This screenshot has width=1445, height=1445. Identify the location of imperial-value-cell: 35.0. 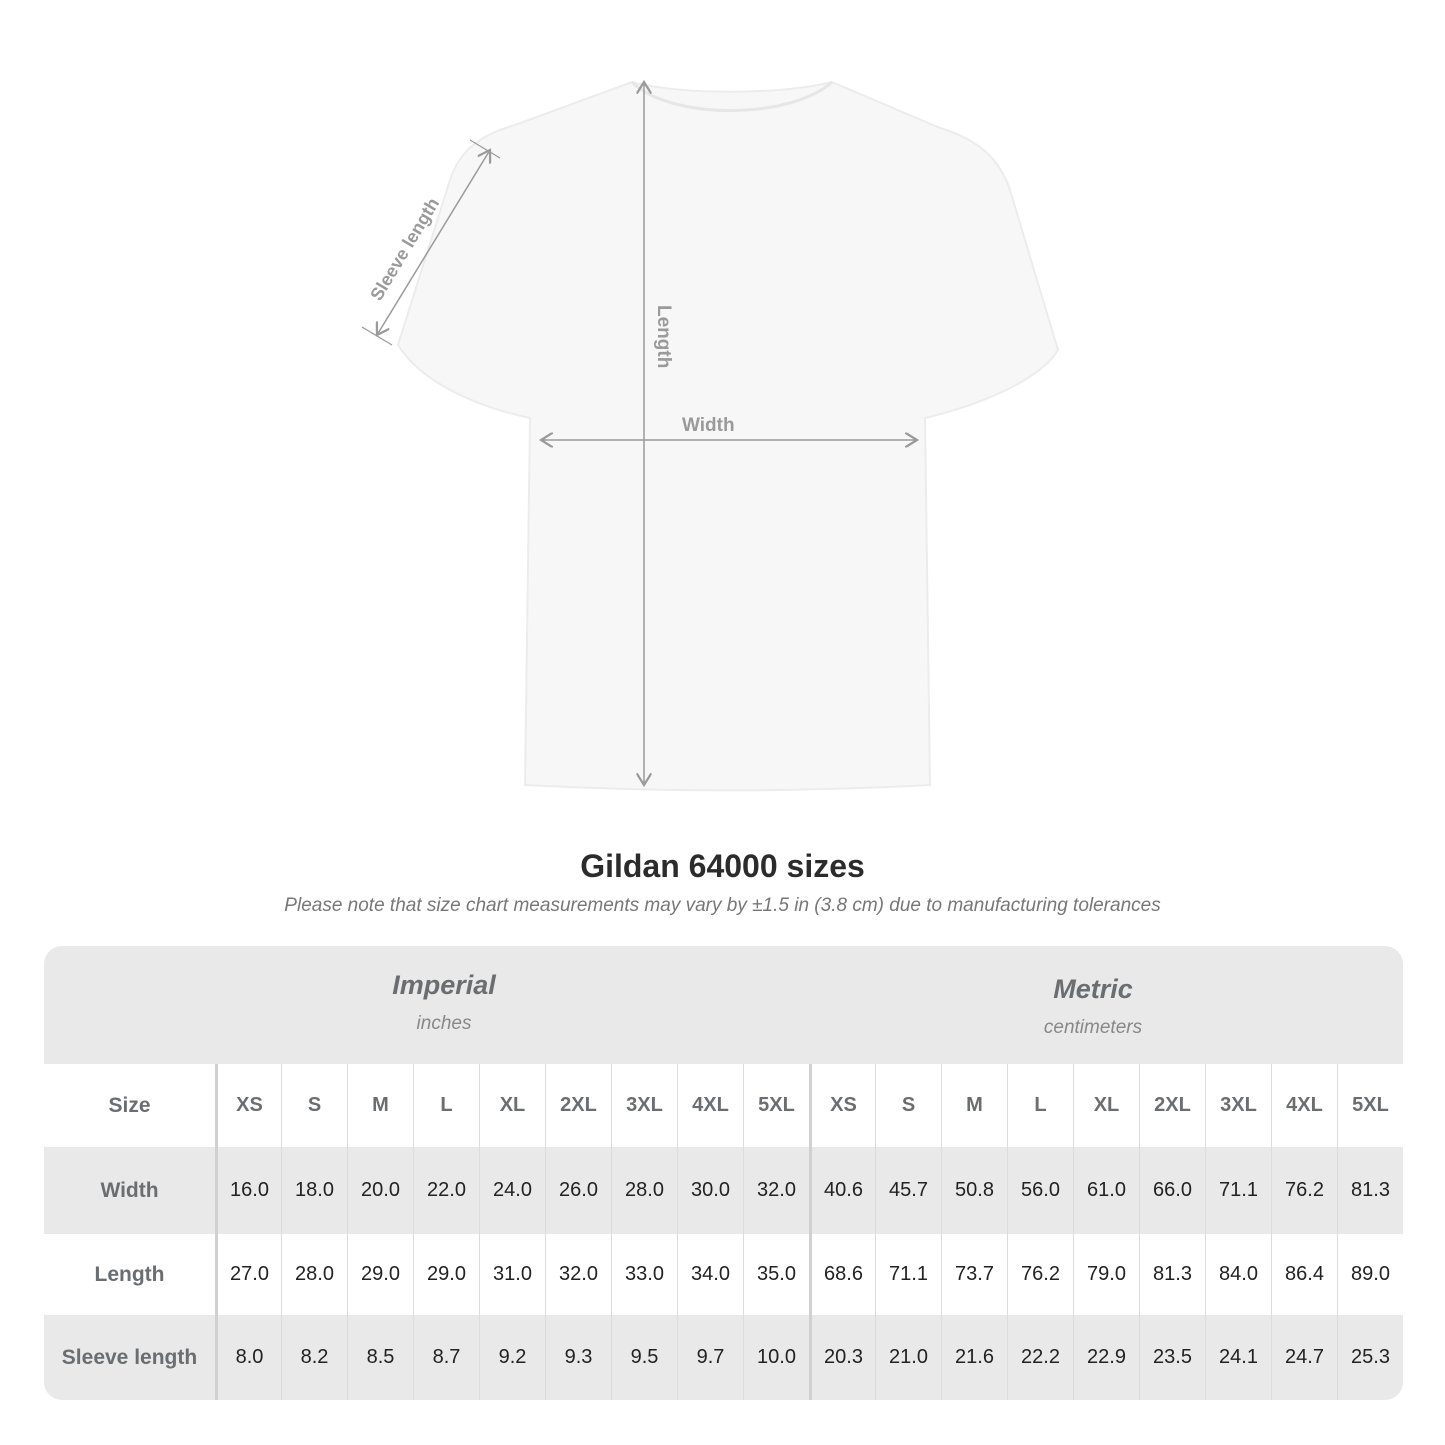
(776, 1274).